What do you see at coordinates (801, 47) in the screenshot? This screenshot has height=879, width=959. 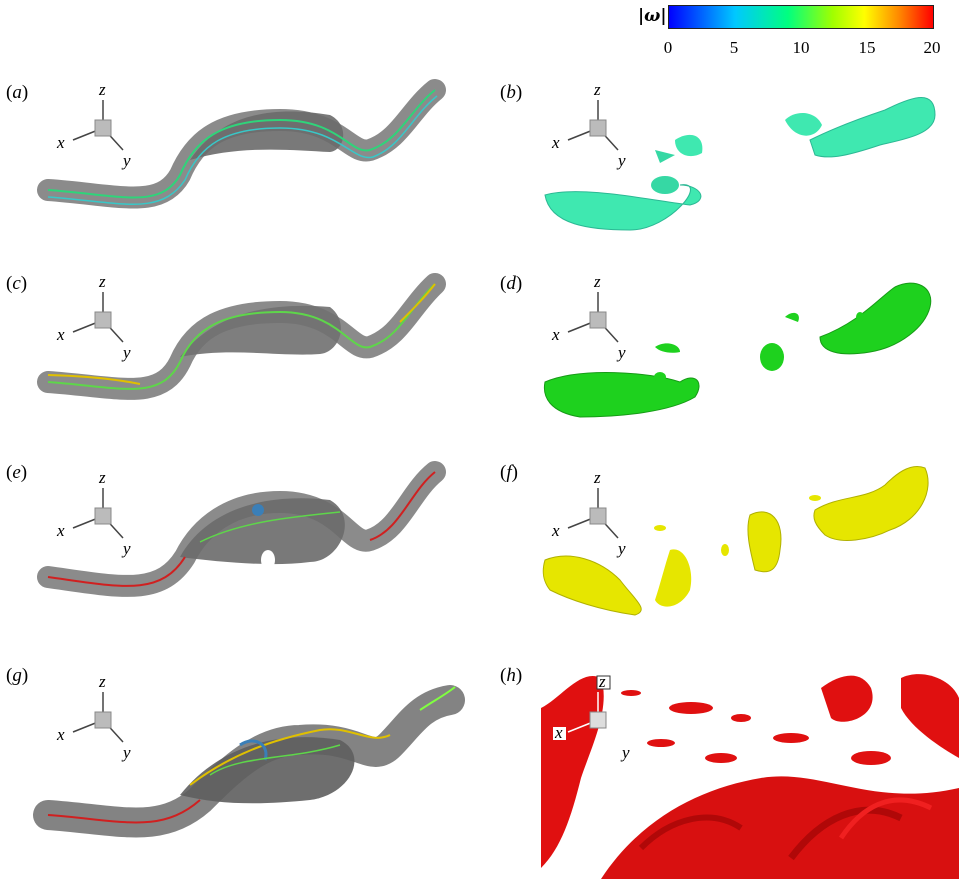 I see `colorbar-tick-10: 10` at bounding box center [801, 47].